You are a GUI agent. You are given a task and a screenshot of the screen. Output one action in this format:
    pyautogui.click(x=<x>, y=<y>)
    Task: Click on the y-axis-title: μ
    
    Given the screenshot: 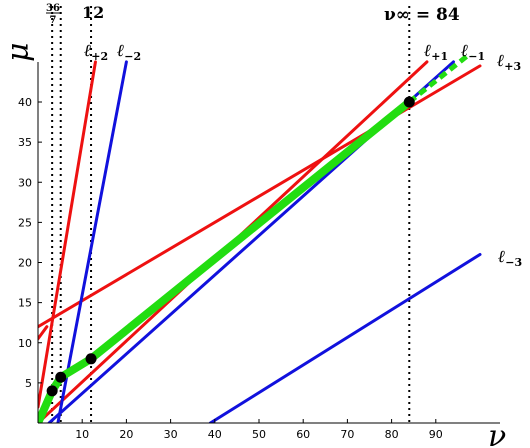 What is the action you would take?
    pyautogui.click(x=18, y=53)
    